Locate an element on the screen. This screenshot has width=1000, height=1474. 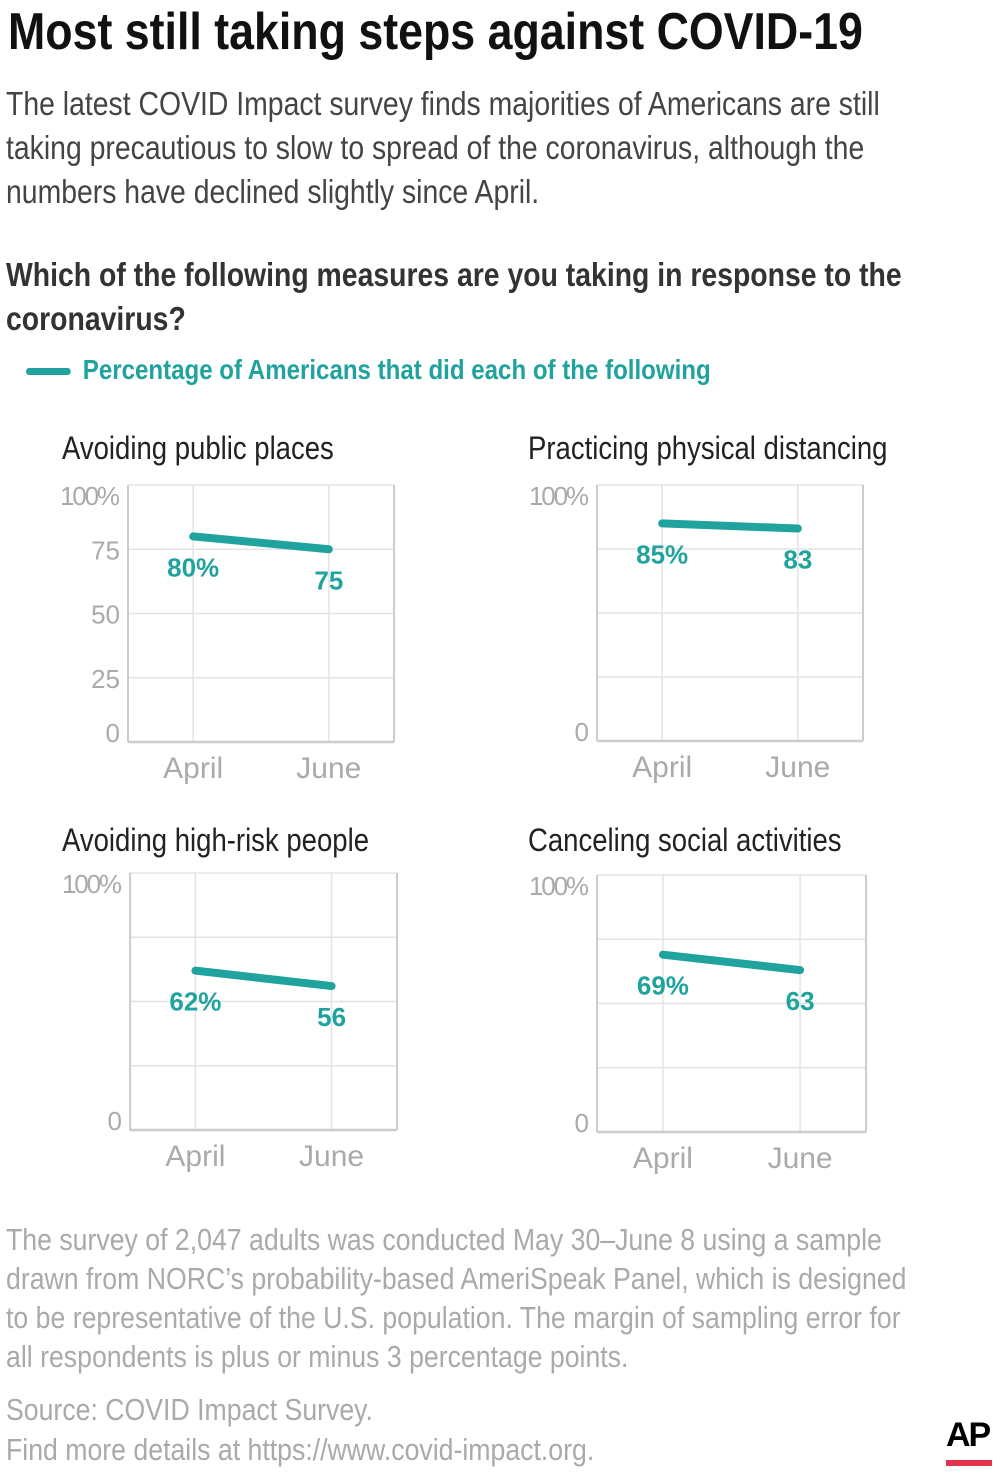
y-tick-label: 25 is located at coordinates (105, 679).